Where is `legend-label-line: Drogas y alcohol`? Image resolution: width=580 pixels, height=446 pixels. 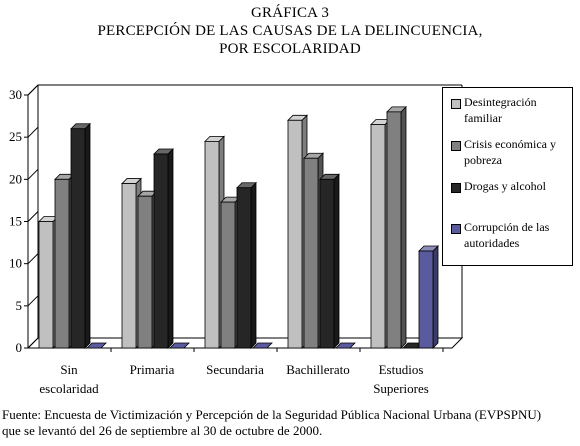
legend-label-line: Drogas y alcohol is located at coordinates (505, 186).